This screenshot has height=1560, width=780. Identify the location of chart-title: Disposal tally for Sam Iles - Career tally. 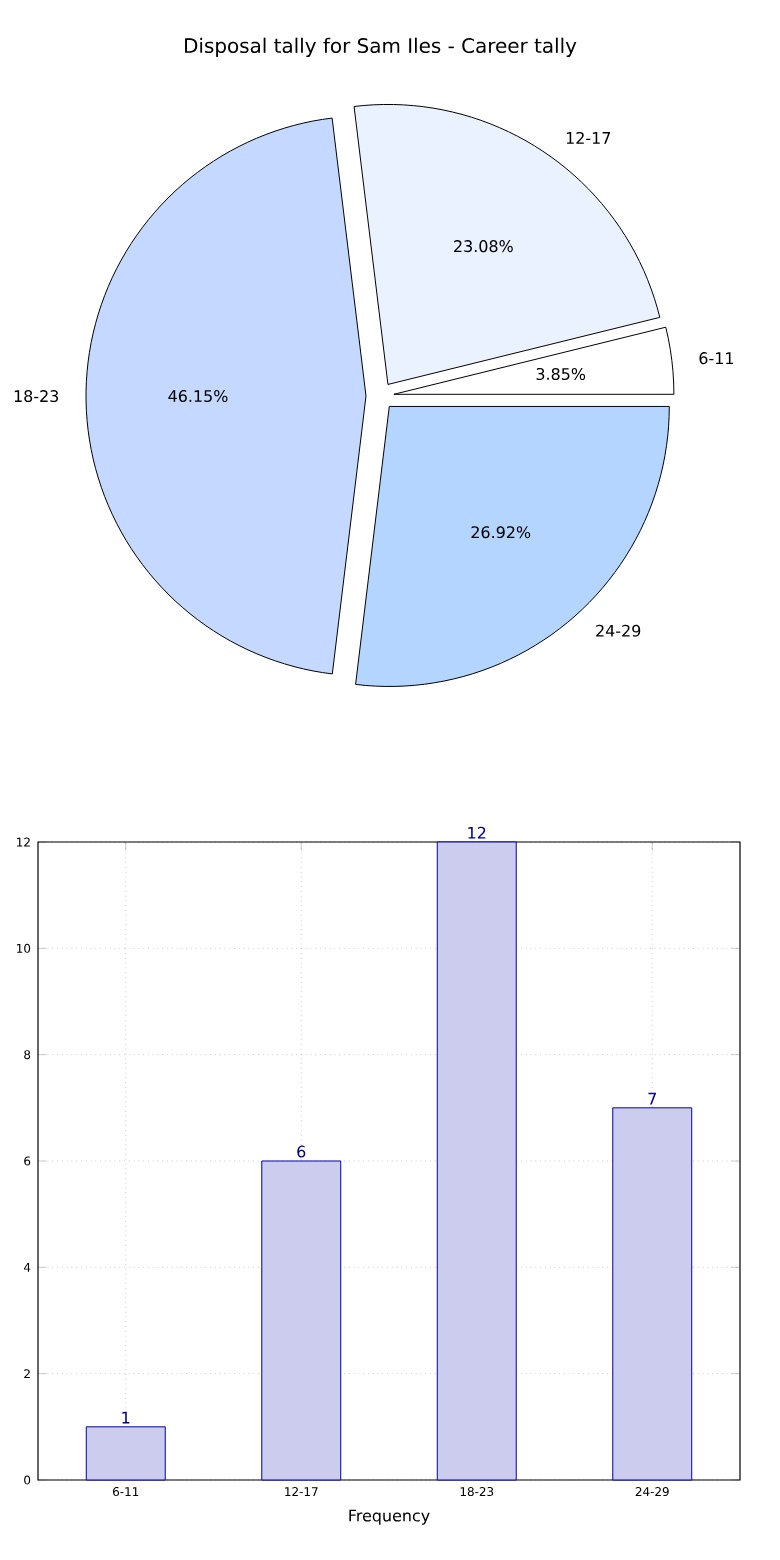
(381, 47).